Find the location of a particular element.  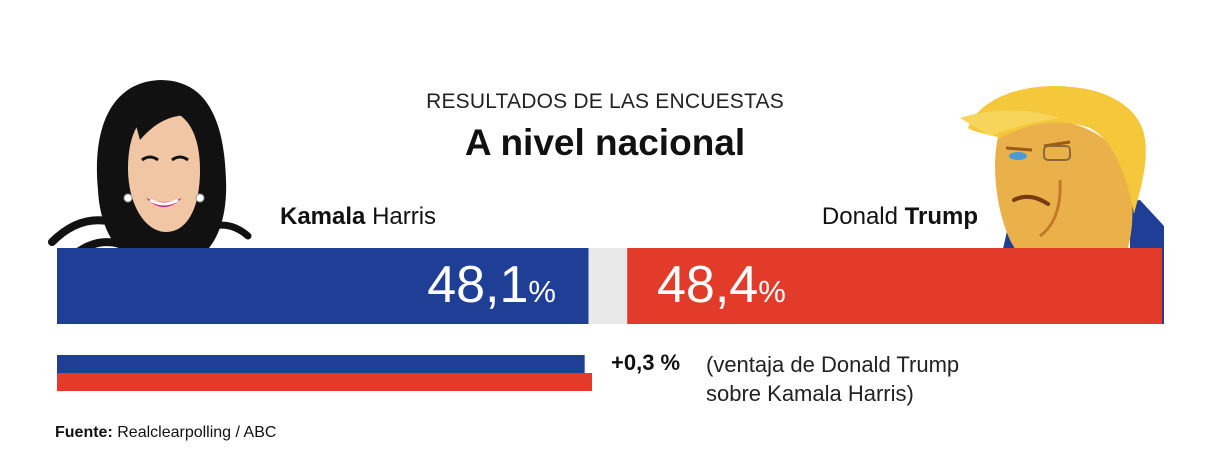

trump-label: Donald Trump is located at coordinates (900, 217).